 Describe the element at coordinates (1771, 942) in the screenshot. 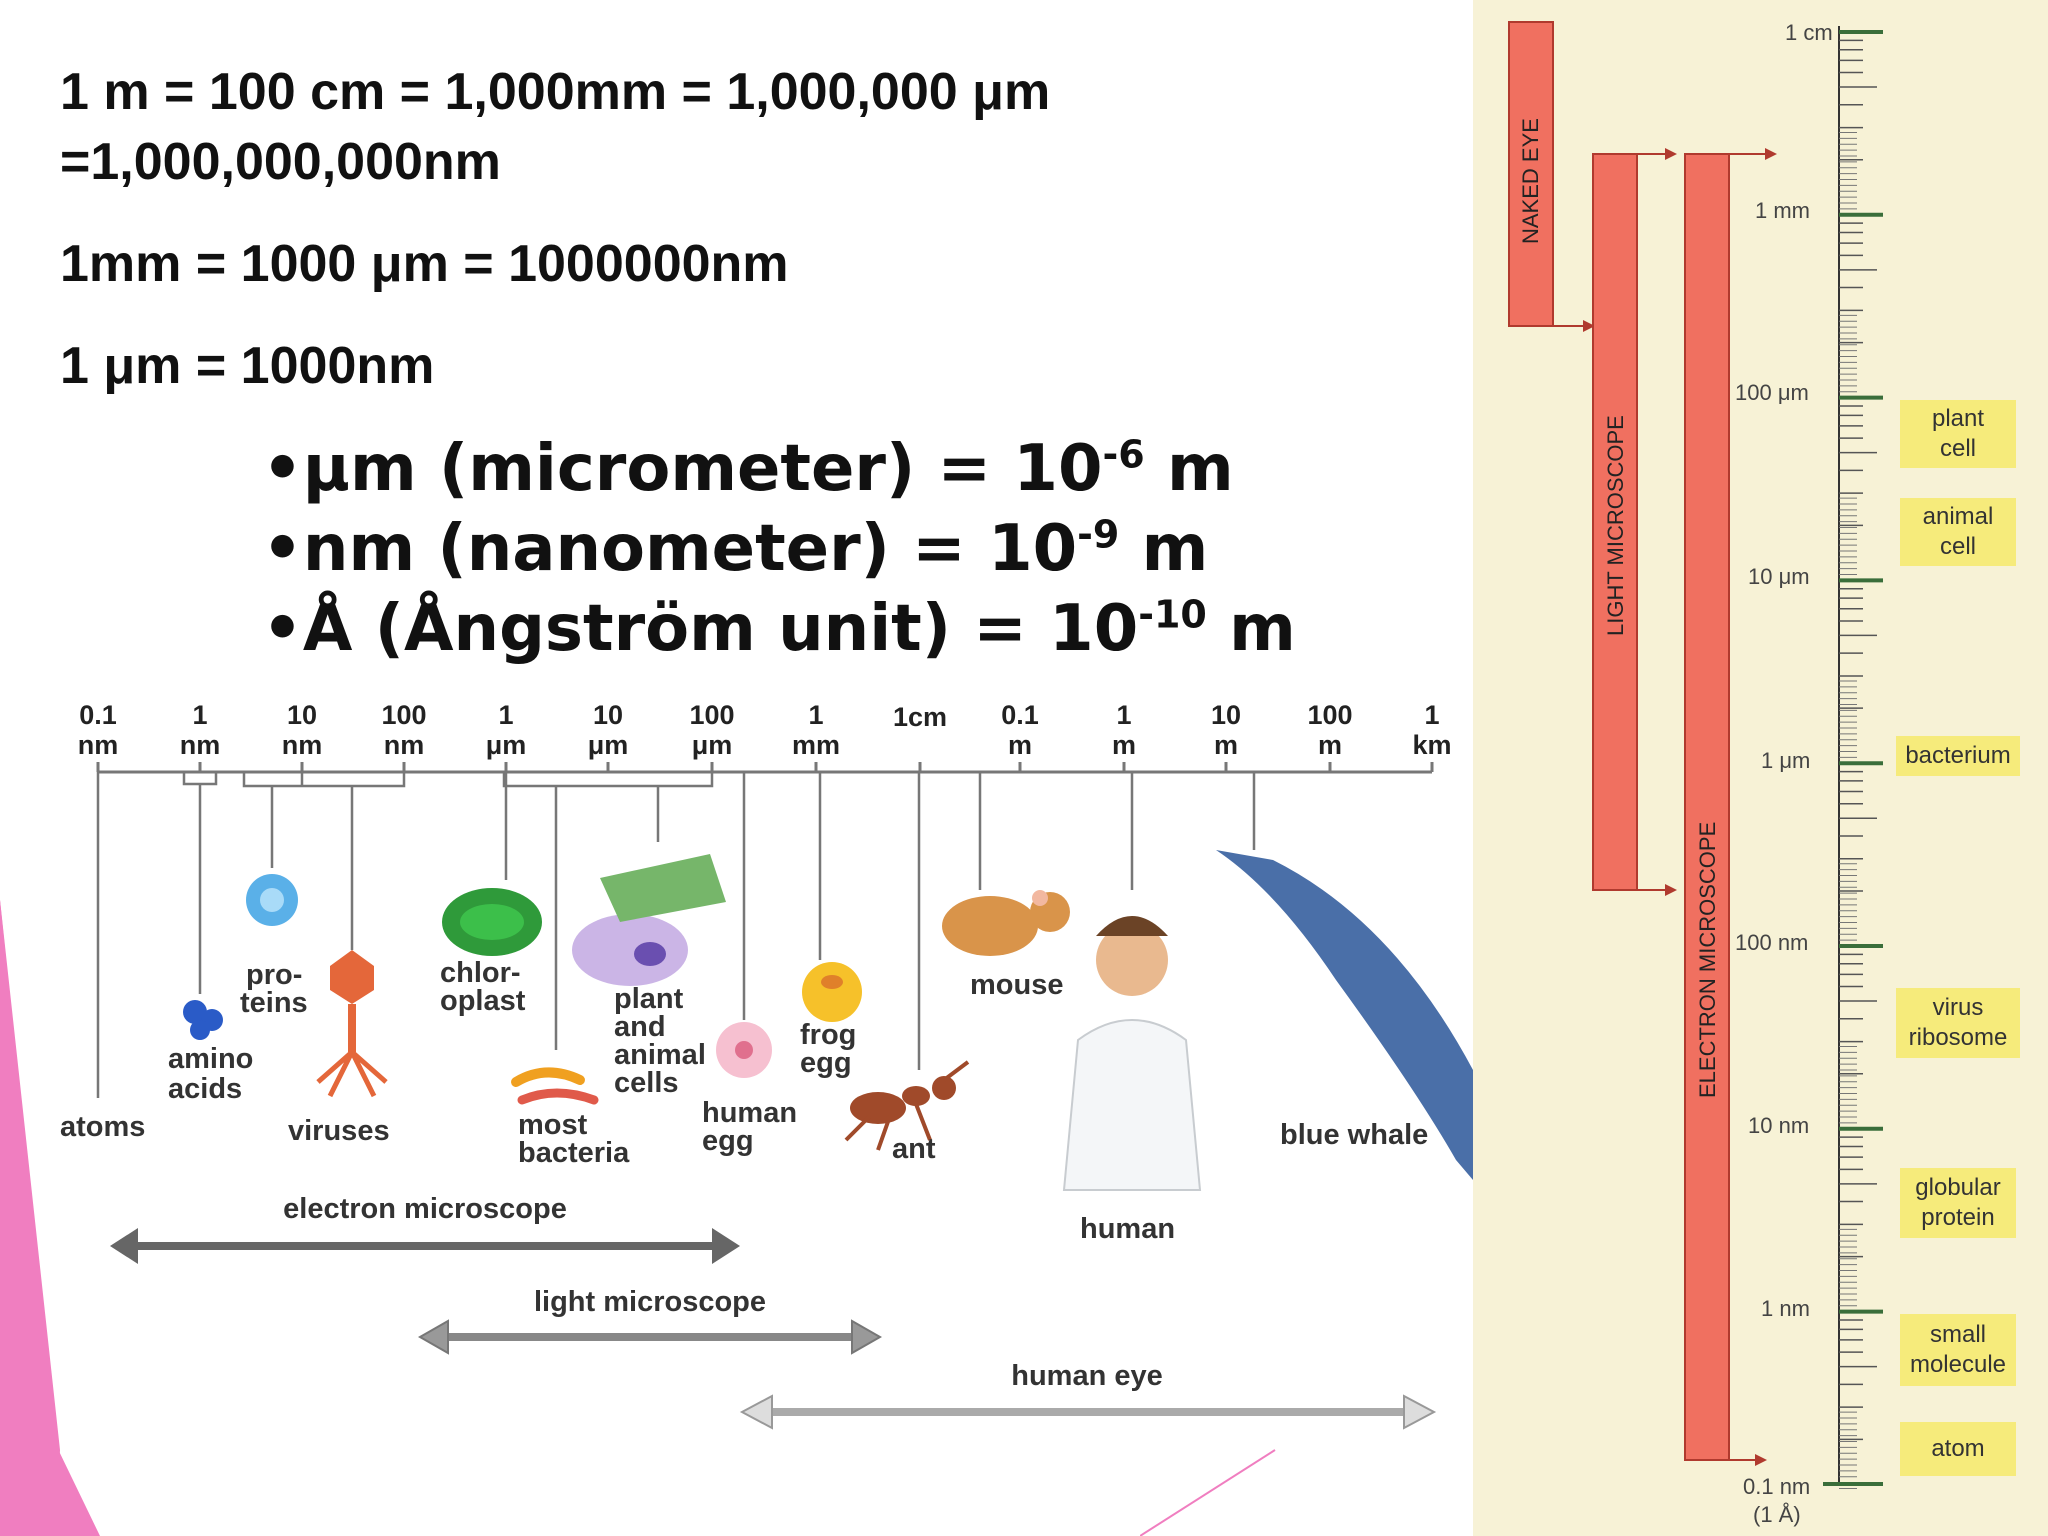

I see `scale-label-100nm: 100 nm` at that location.